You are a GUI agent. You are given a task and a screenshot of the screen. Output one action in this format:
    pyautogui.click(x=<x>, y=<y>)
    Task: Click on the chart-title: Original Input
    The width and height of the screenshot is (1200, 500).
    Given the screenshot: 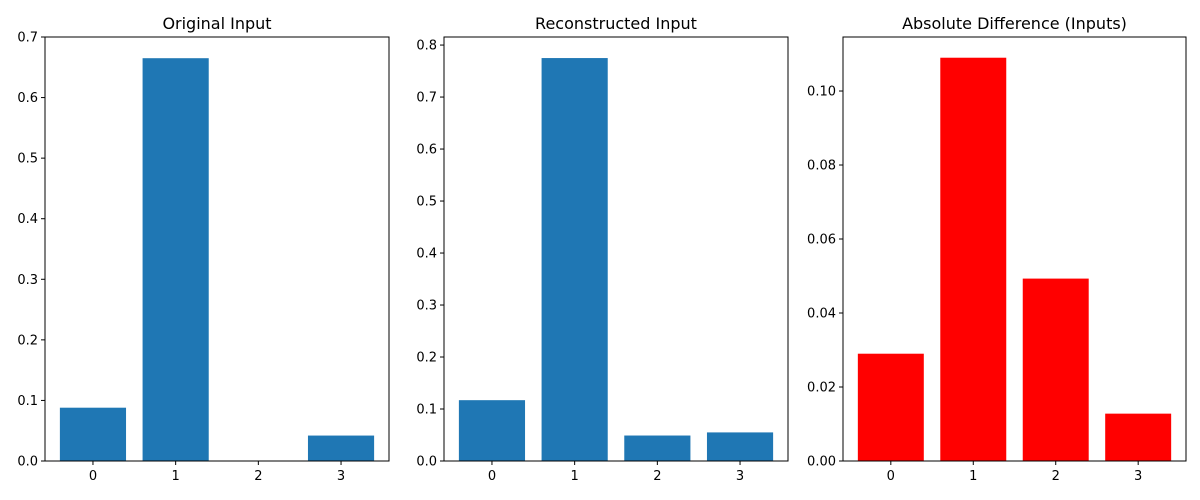 What is the action you would take?
    pyautogui.click(x=216, y=23)
    